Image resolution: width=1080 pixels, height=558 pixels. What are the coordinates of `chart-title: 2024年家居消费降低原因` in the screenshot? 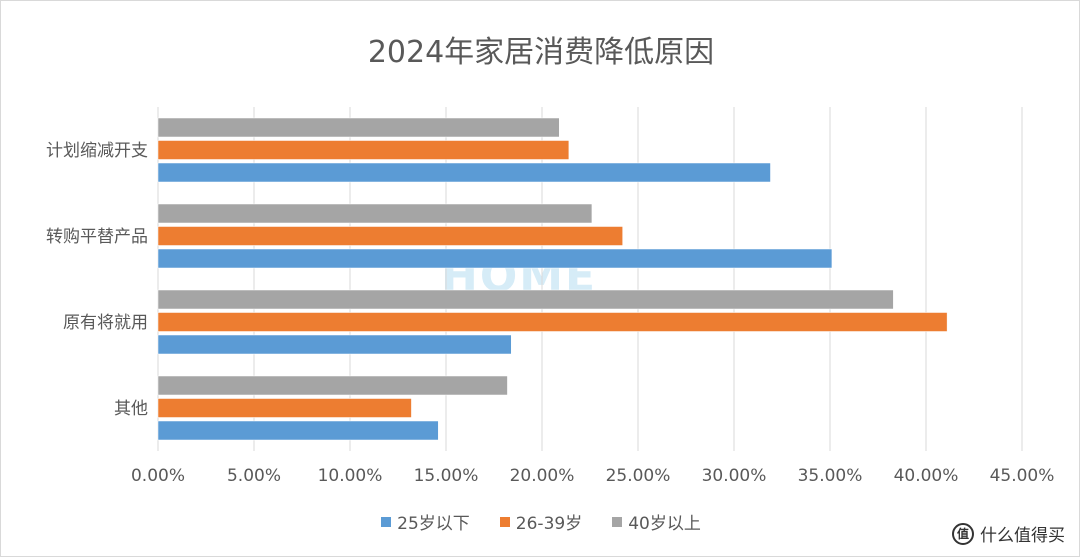 It's located at (541, 52).